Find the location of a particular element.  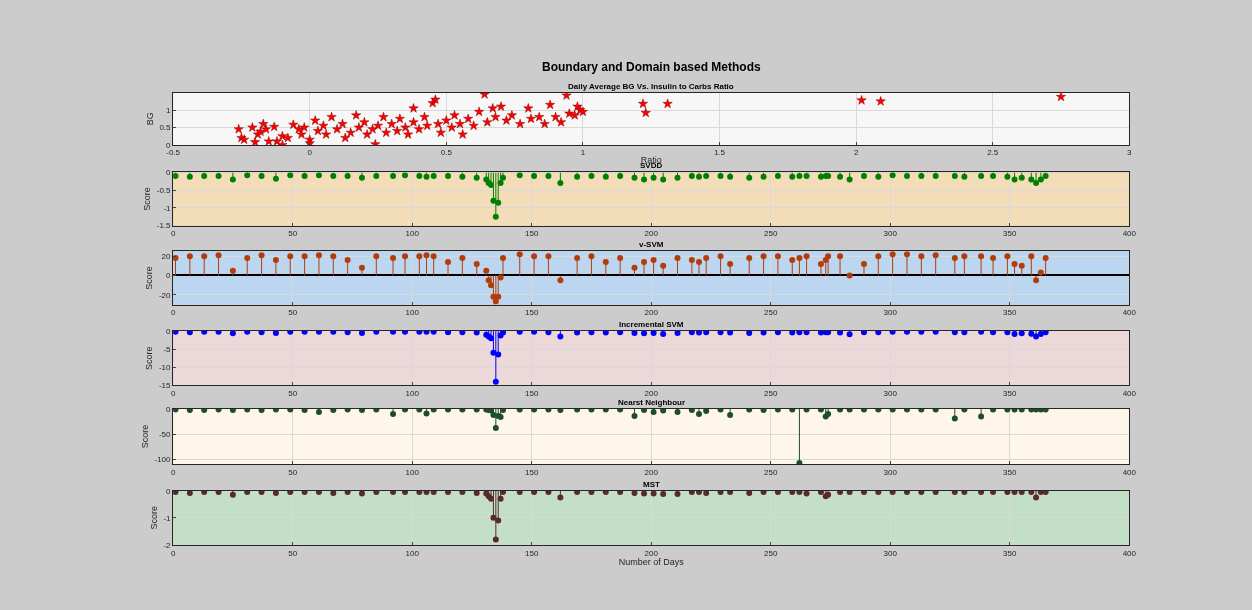

y-tick-label: -5 is located at coordinates (167, 349).